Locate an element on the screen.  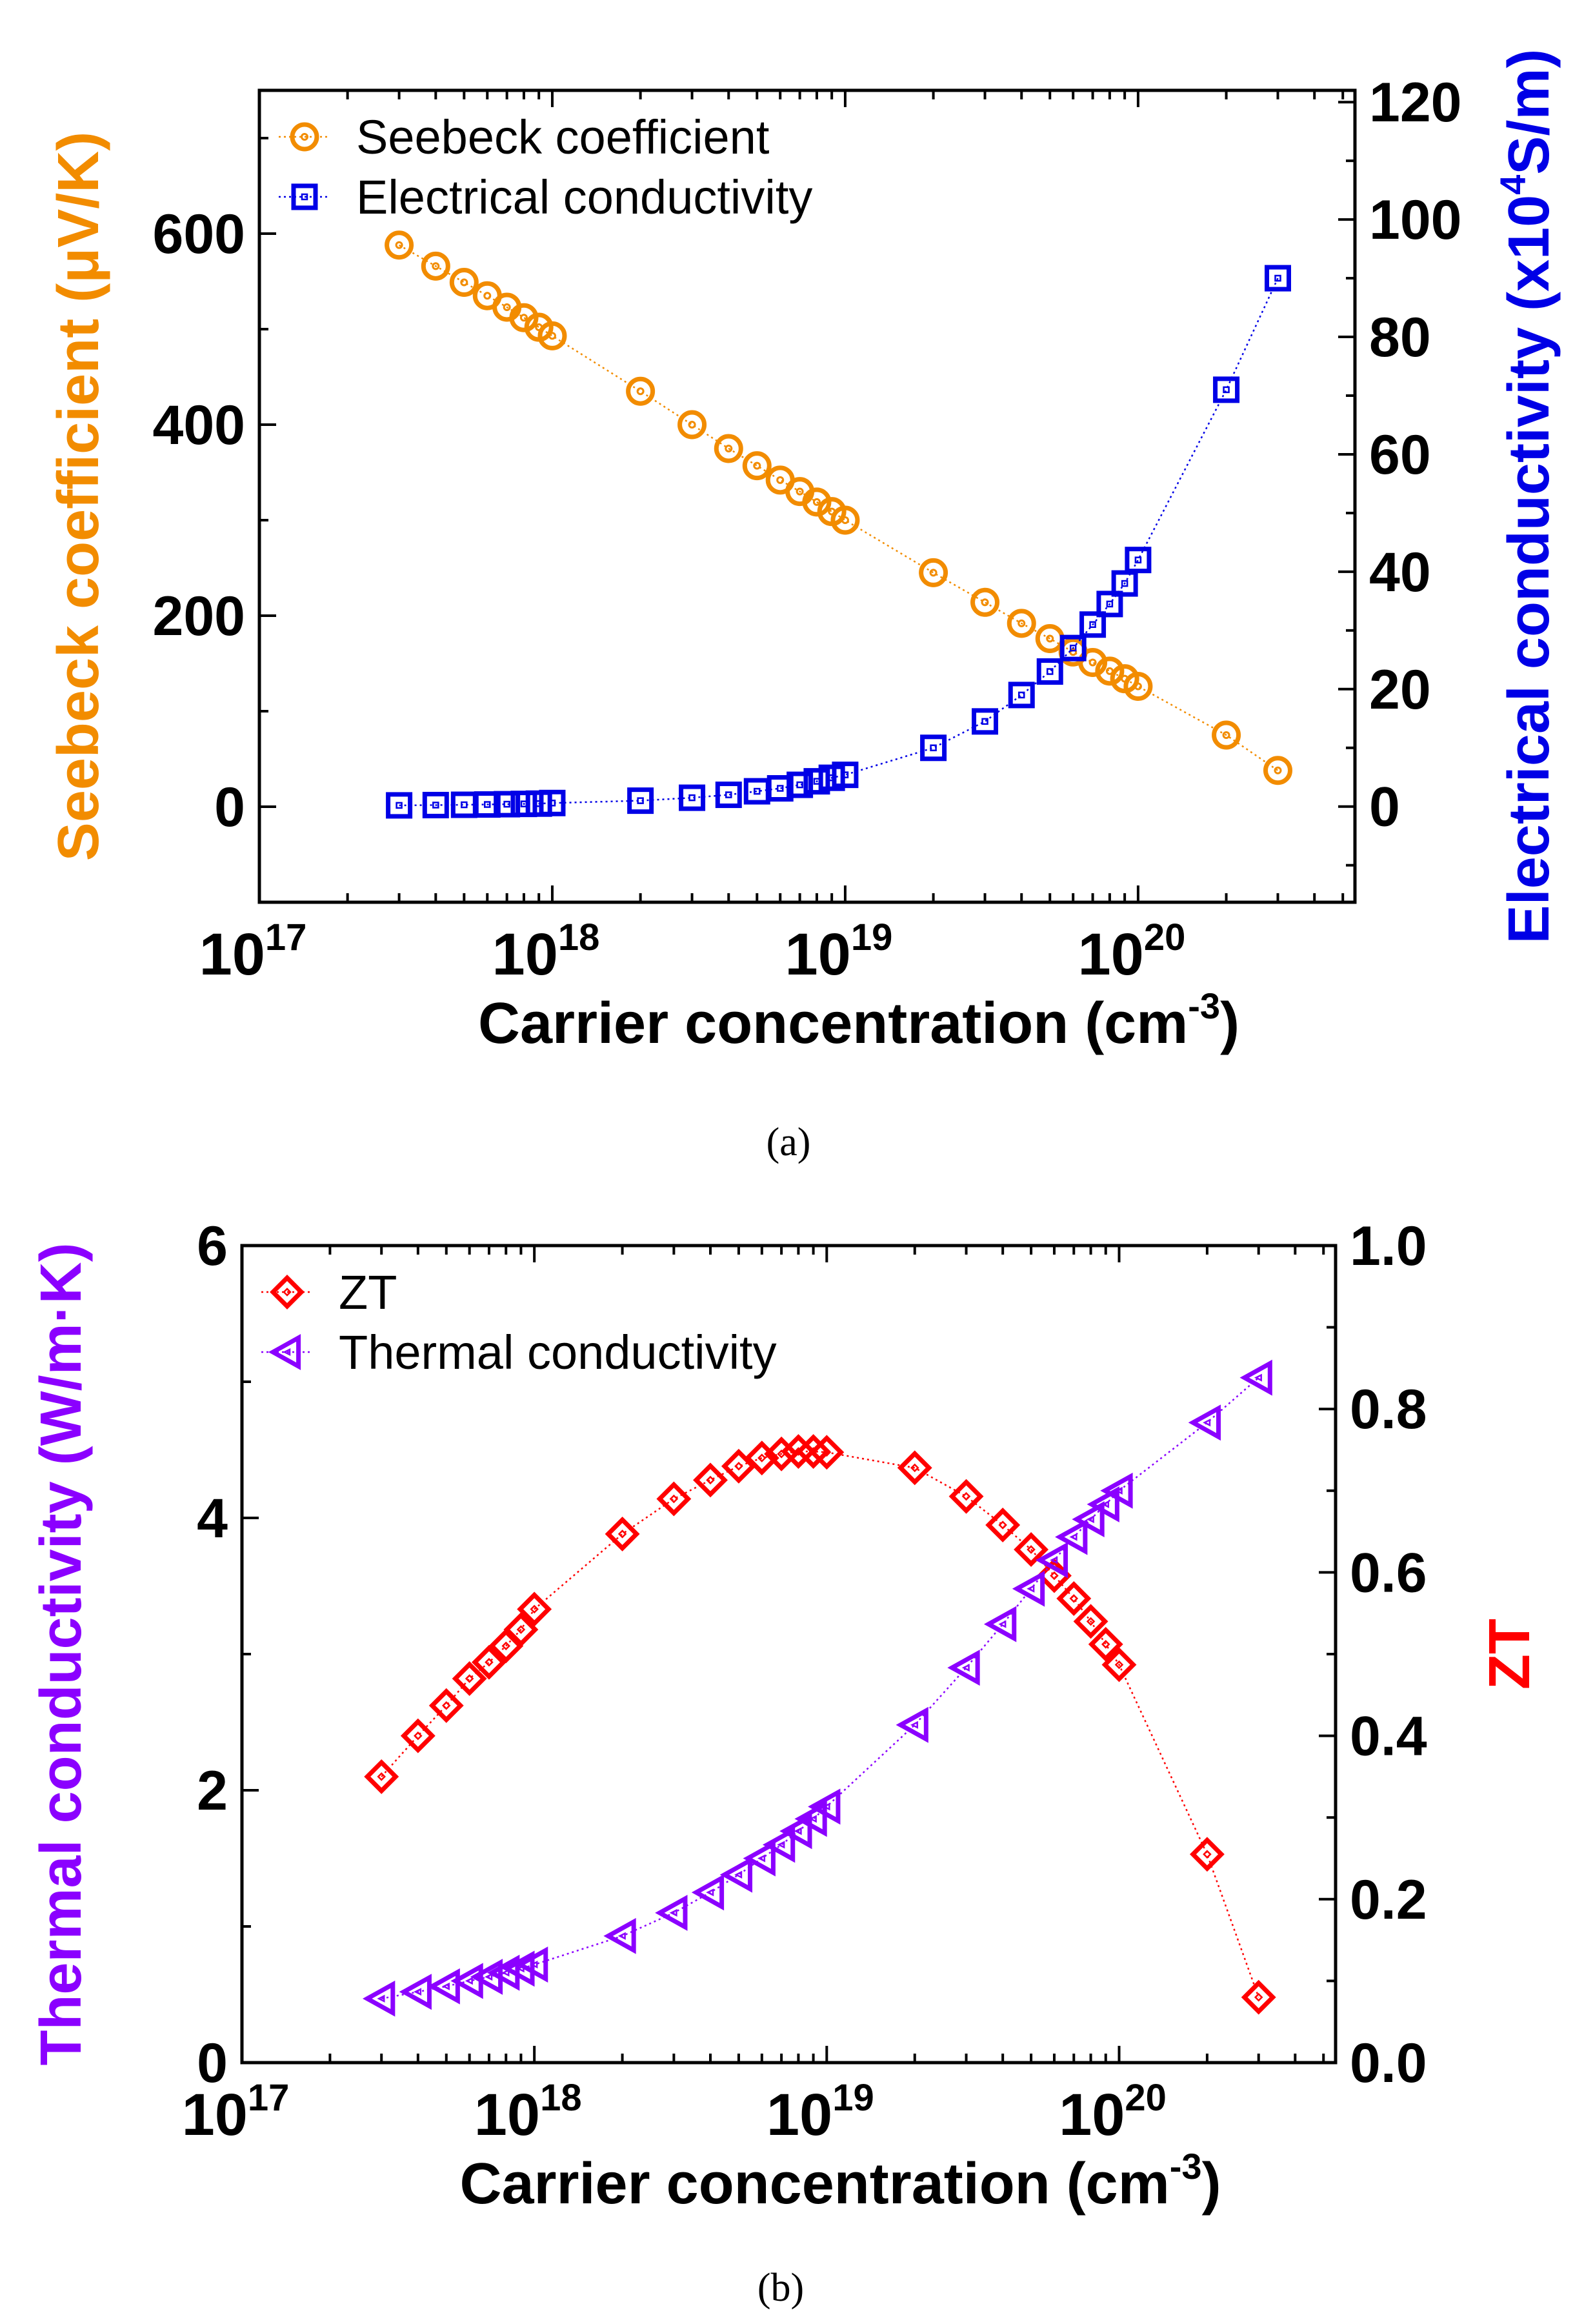
legend-marker-circle is located at coordinates (305, 137).